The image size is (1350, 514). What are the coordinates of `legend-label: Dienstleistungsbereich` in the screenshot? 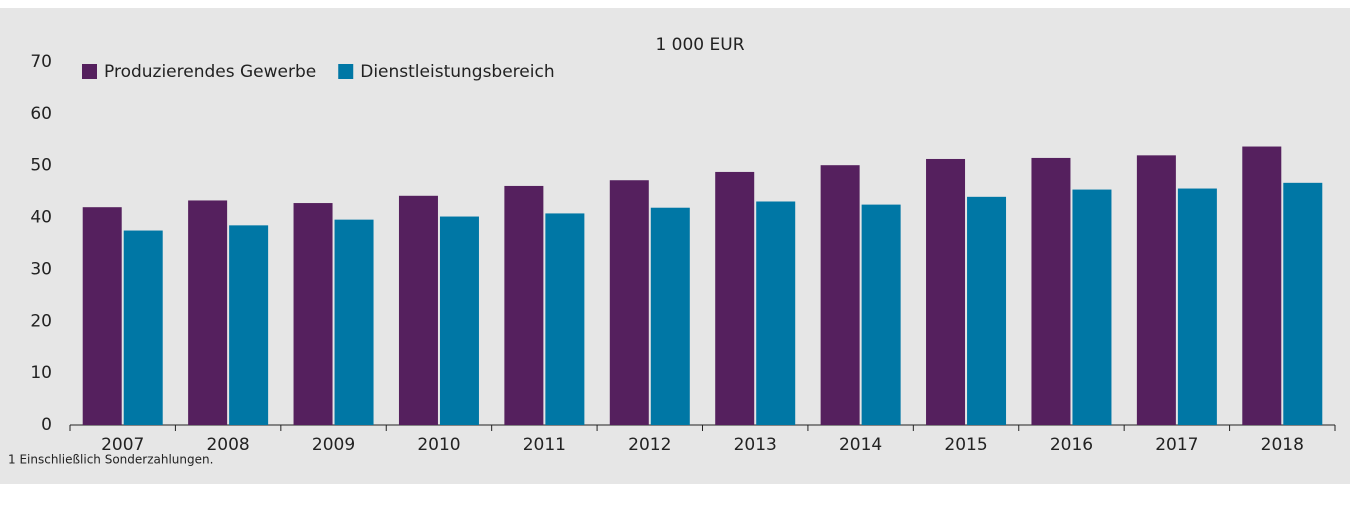 It's located at (457, 72).